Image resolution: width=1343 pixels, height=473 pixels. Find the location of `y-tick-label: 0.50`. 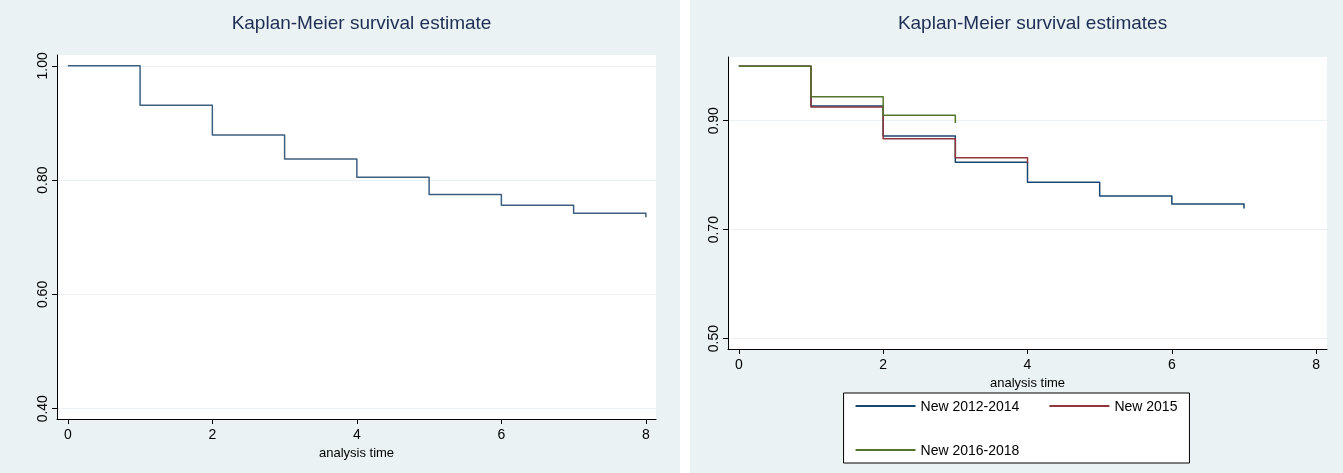

y-tick-label: 0.50 is located at coordinates (713, 338).